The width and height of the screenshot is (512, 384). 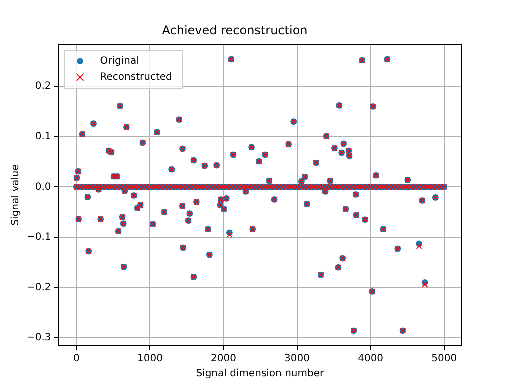 I want to click on y-tick-label: −0.2, so click(x=39, y=288).